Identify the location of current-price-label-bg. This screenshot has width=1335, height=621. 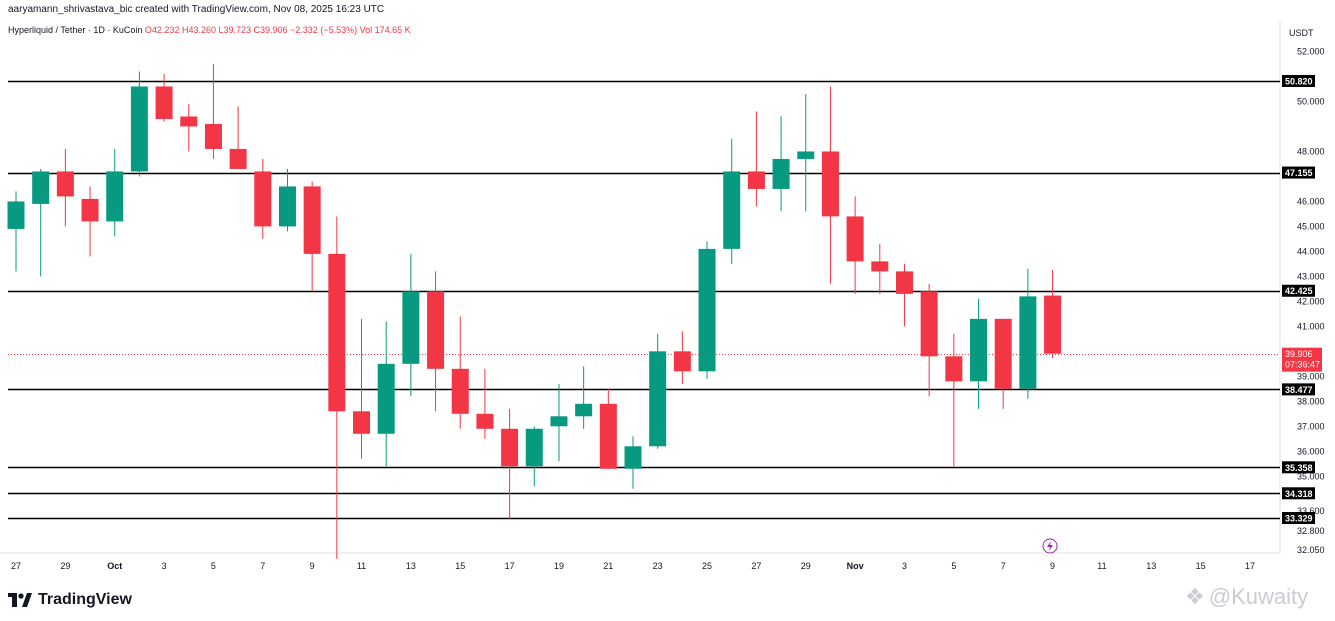
(1302, 359).